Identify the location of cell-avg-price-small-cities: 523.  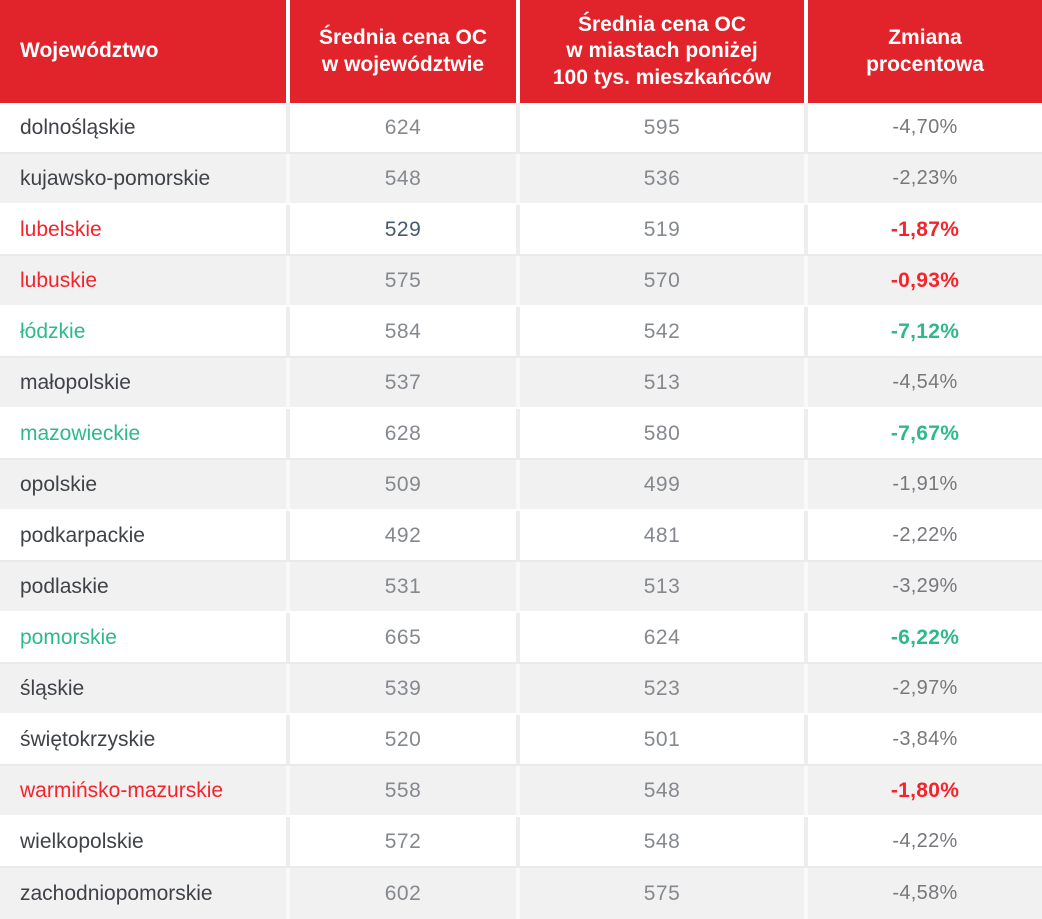
(660, 689).